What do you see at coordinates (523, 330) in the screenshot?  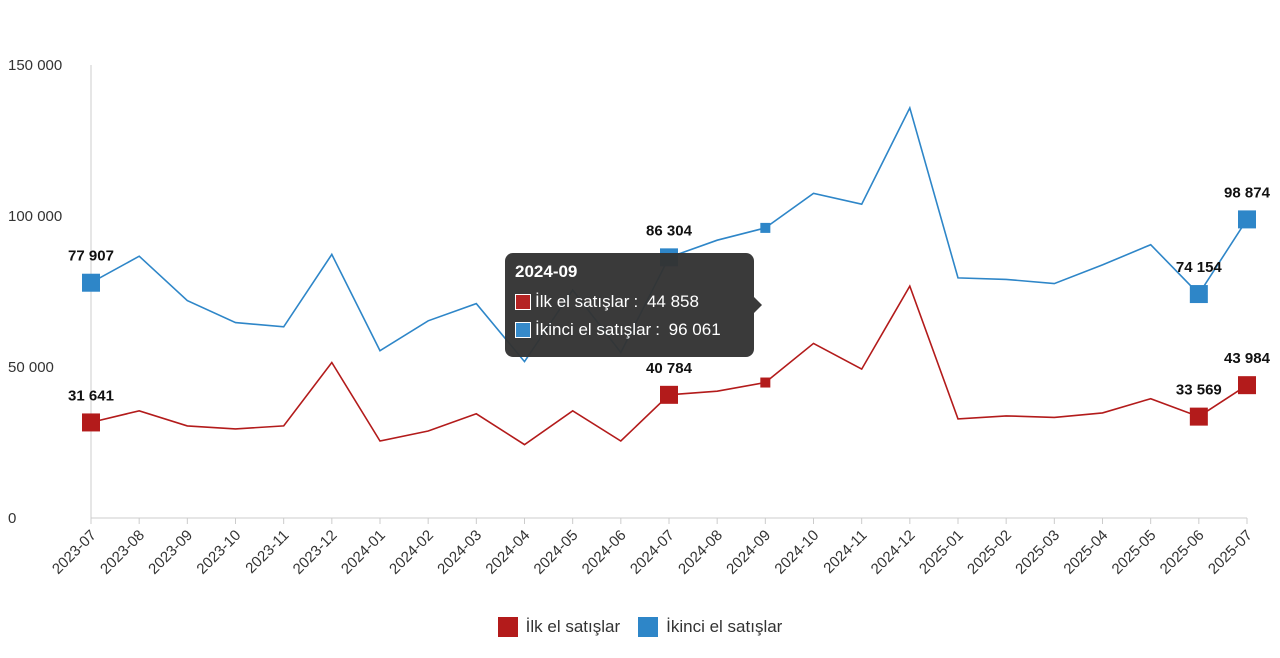 I see `tooltip-swatch-second-hand` at bounding box center [523, 330].